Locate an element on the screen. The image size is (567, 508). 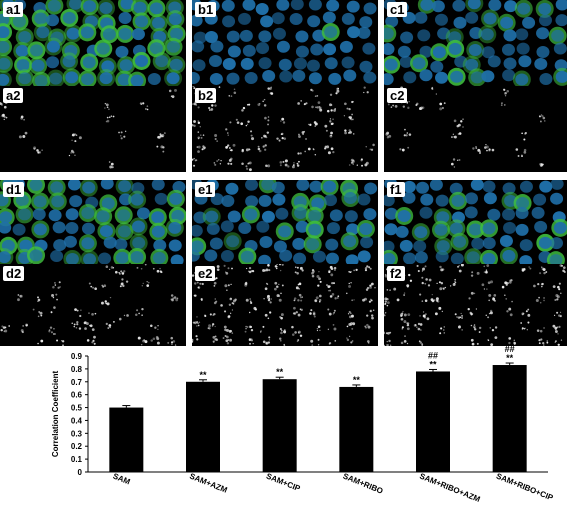
micrograph-a2: a2 is located at coordinates (93, 129).